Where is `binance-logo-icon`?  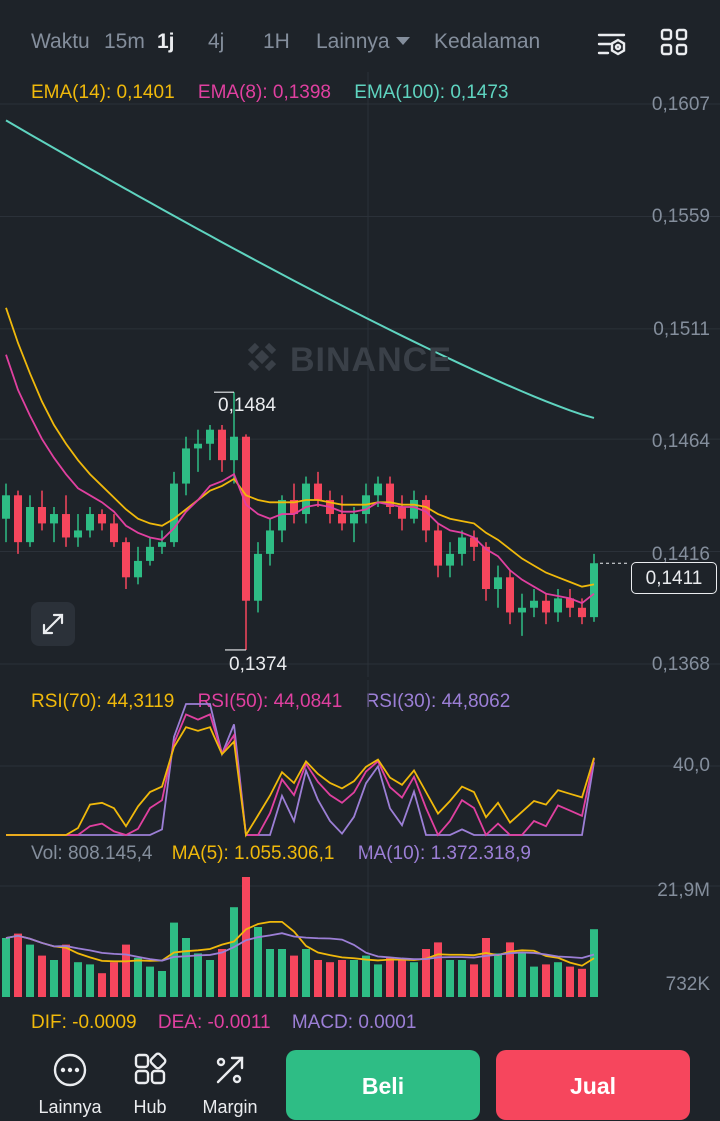 binance-logo-icon is located at coordinates (262, 357).